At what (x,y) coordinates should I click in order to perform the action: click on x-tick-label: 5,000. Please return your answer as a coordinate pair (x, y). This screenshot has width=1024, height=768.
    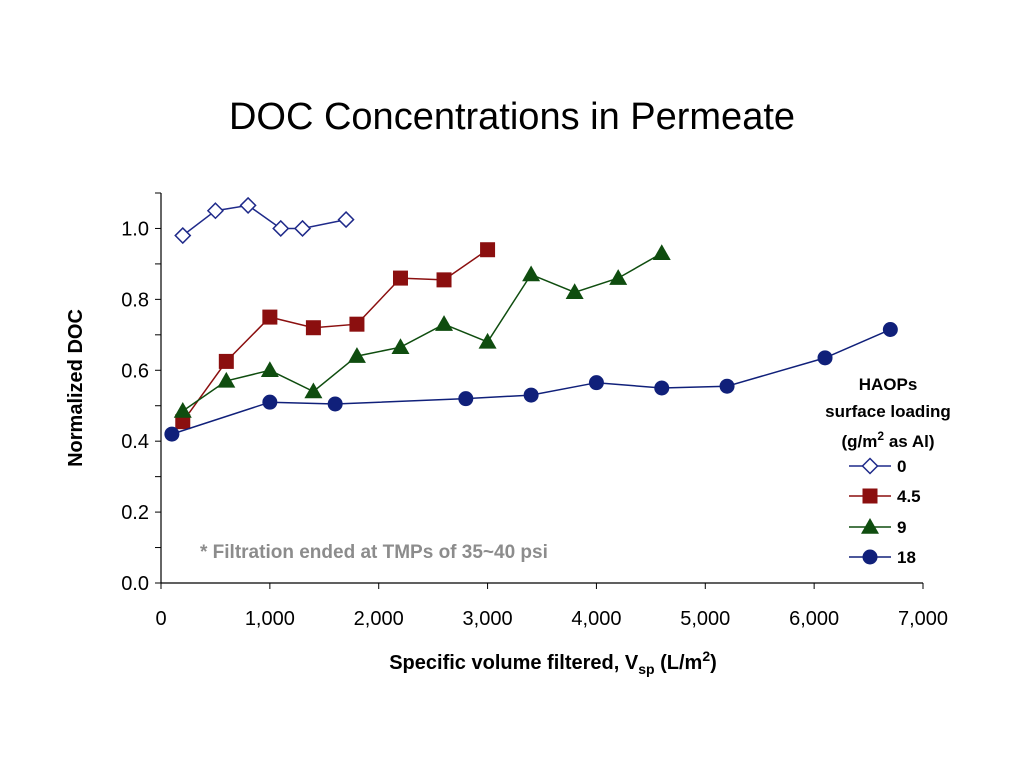
    Looking at the image, I should click on (705, 619).